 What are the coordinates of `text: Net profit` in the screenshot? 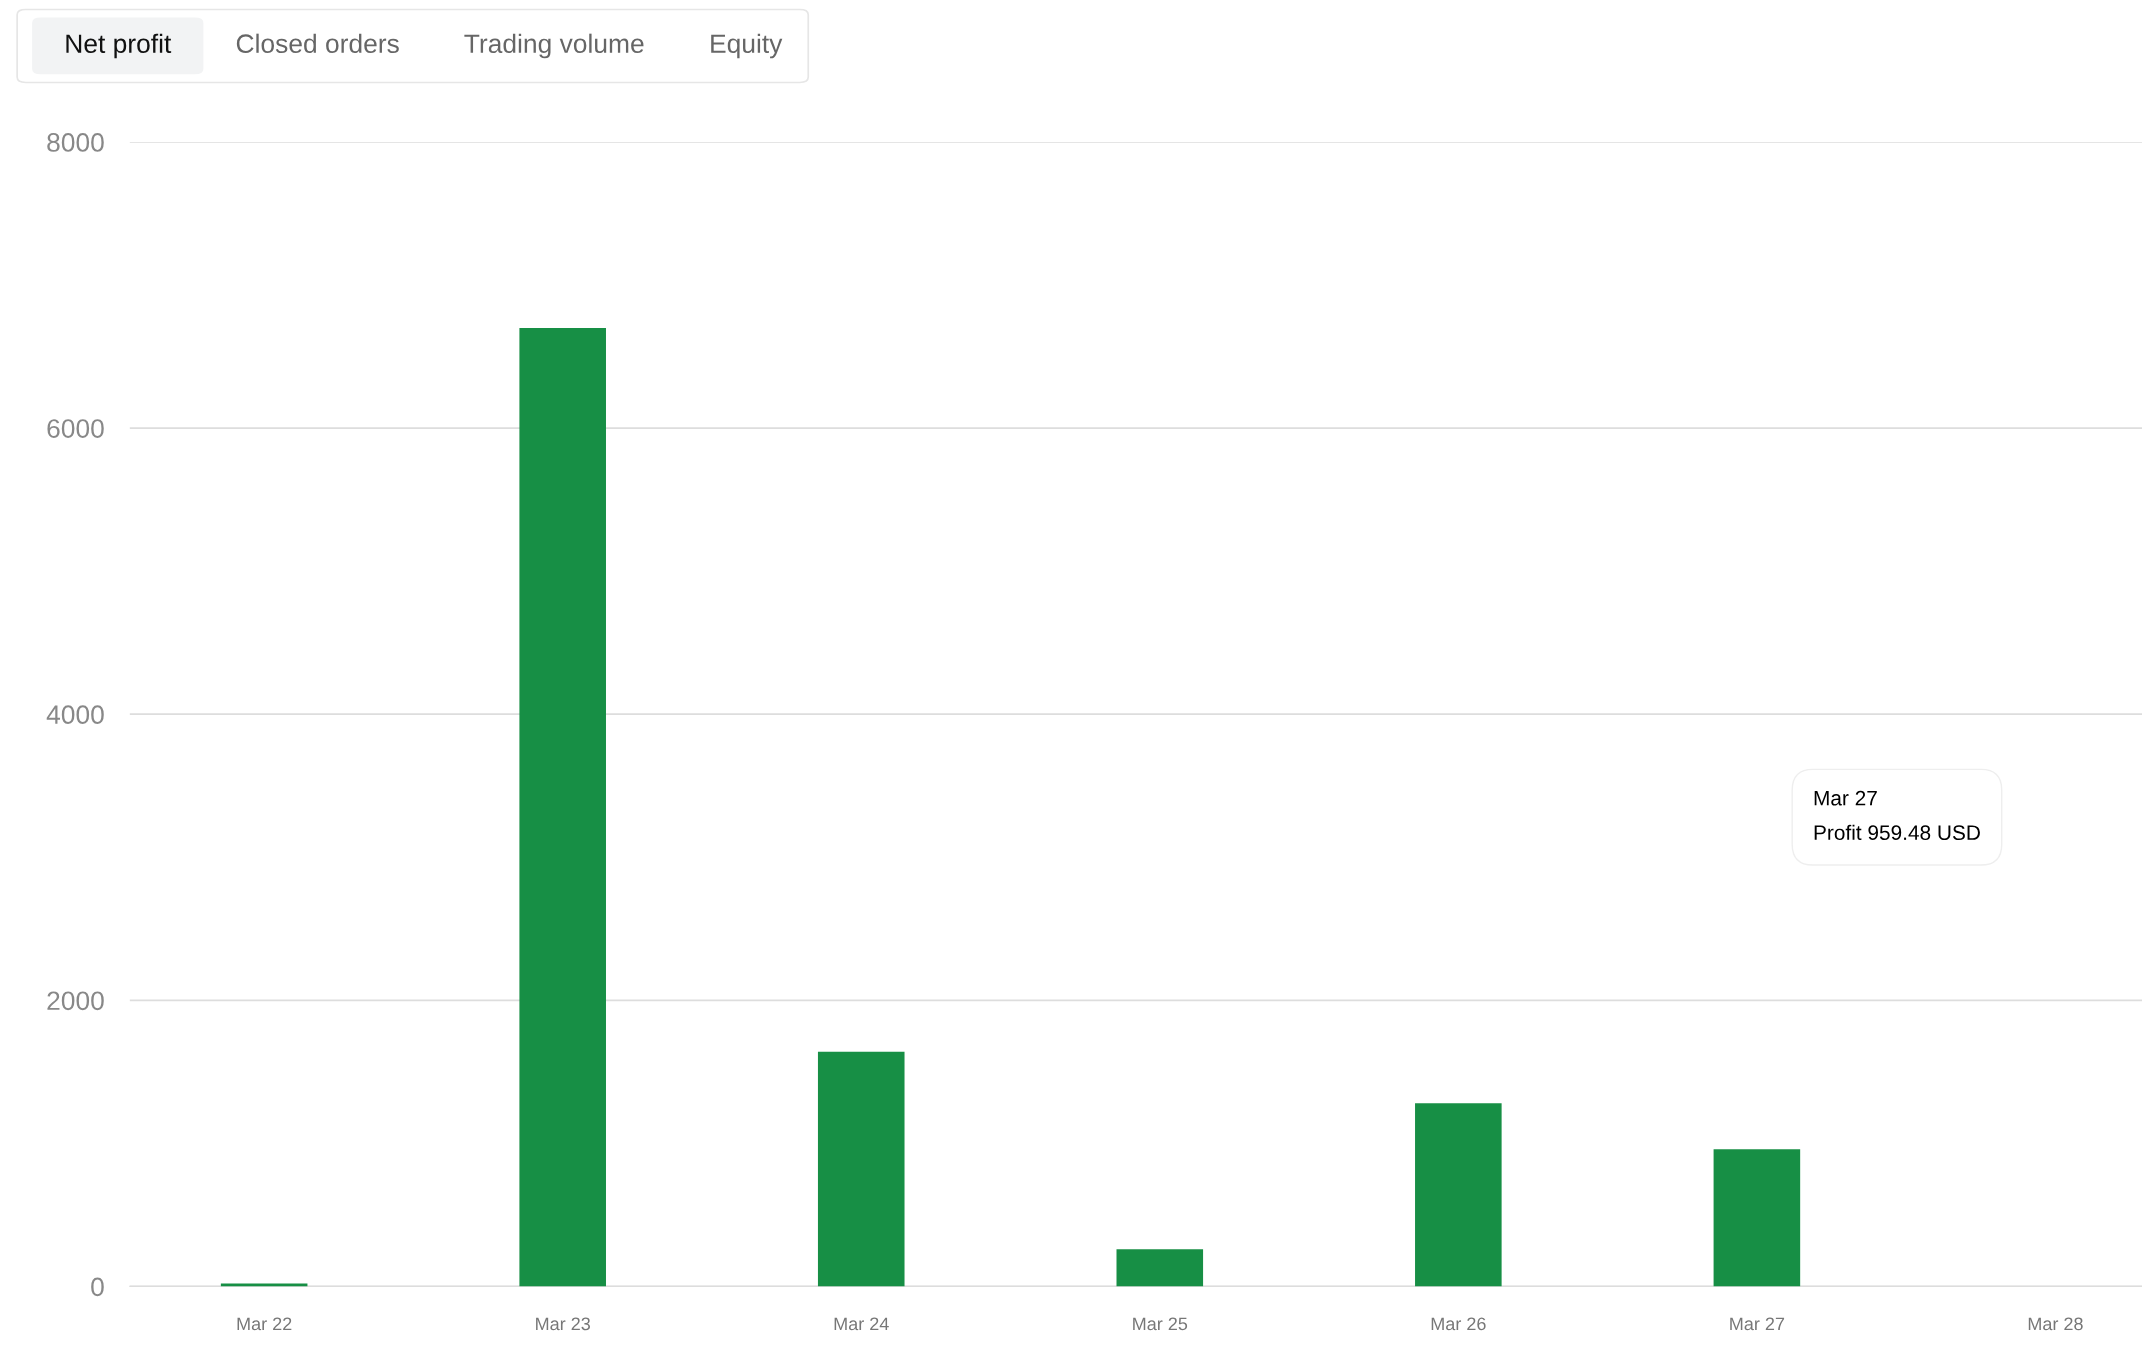 It's located at (119, 46).